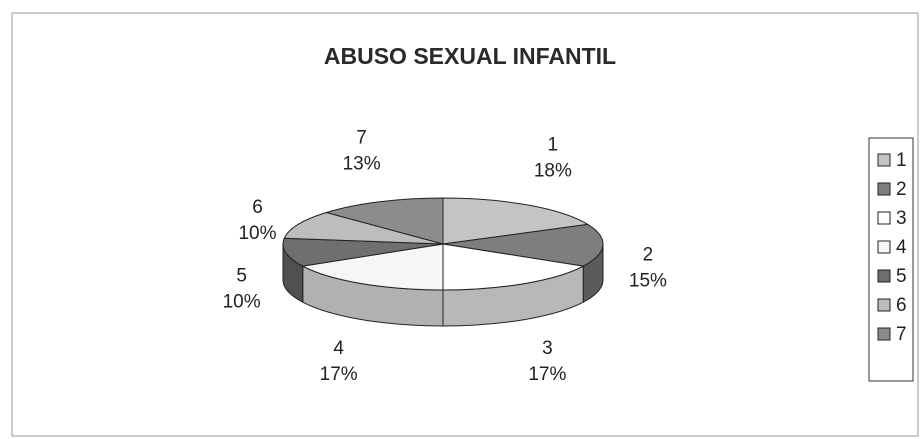  I want to click on legend-label: 2, so click(901, 189).